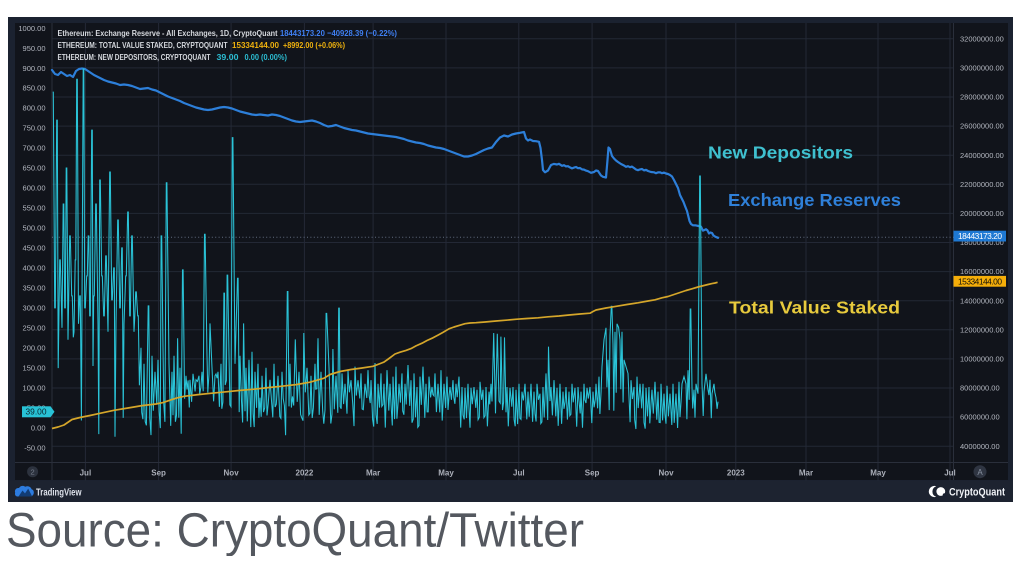 Image resolution: width=1026 pixels, height=561 pixels. I want to click on svg-text: New Depositors, so click(780, 153).